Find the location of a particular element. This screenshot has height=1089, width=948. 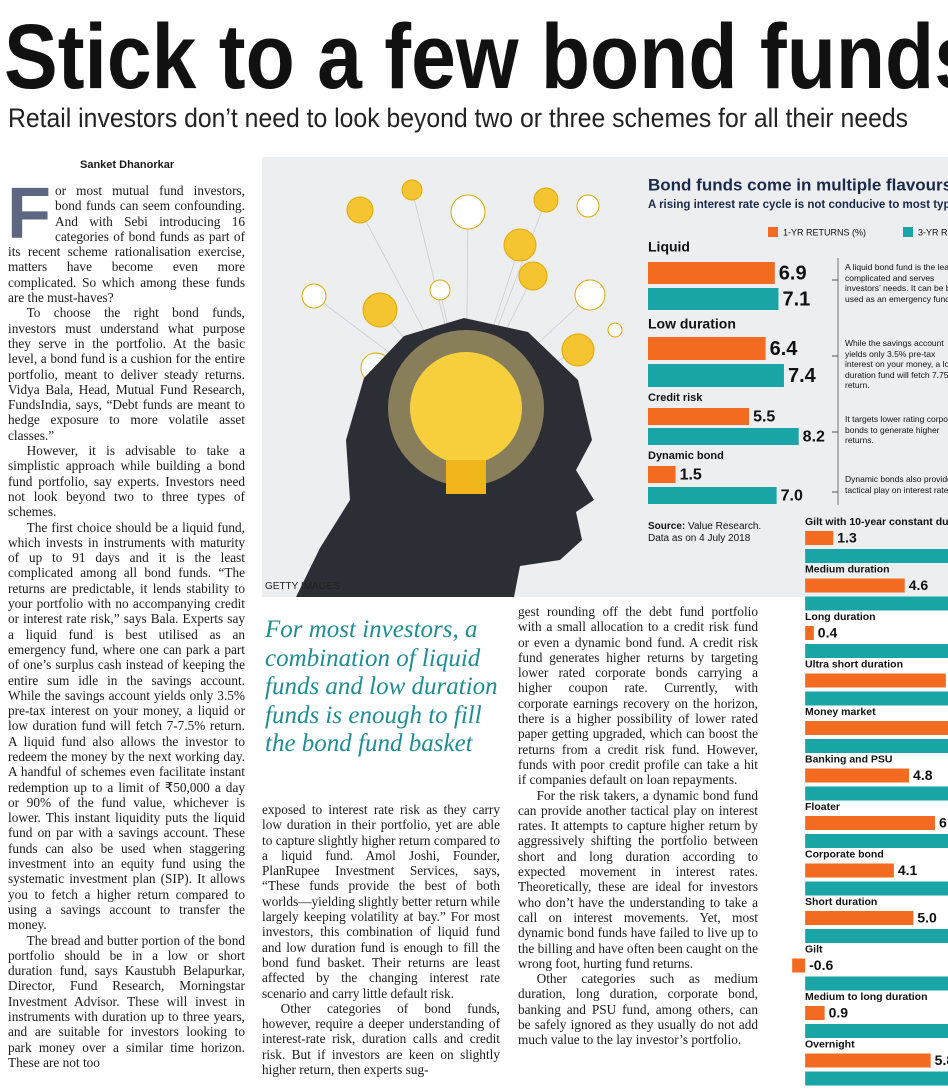

category-label: Gilt with 10-year constant duration is located at coordinates (876, 522).